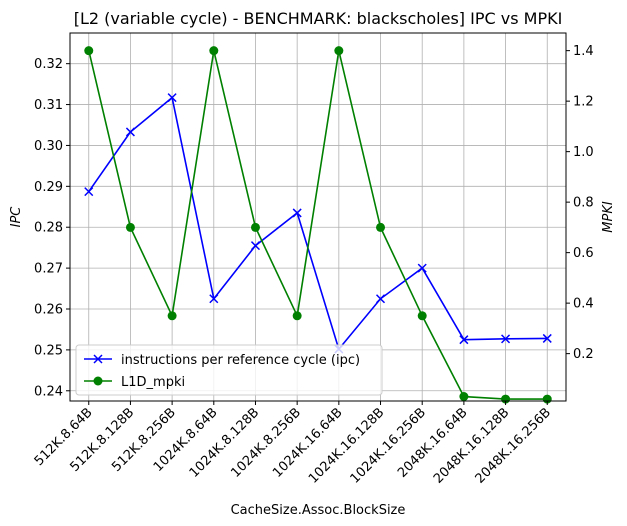 The image size is (627, 526). What do you see at coordinates (240, 360) in the screenshot?
I see `legend-label-ipc: instructions per reference cycle (ipc)` at bounding box center [240, 360].